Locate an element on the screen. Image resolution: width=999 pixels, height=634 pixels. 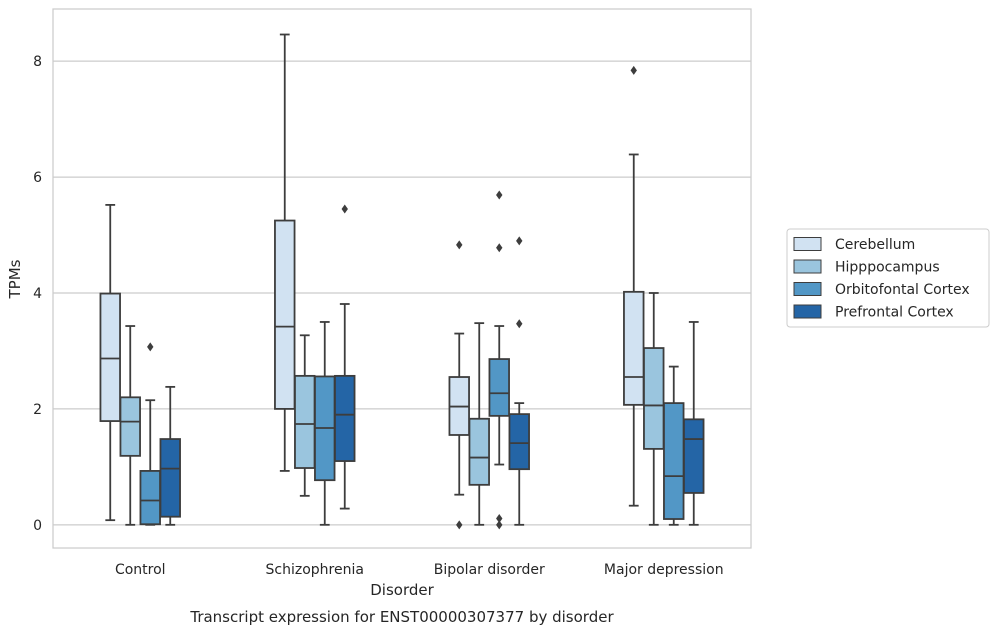
x-tick-label: Schizophrenia is located at coordinates (315, 570).